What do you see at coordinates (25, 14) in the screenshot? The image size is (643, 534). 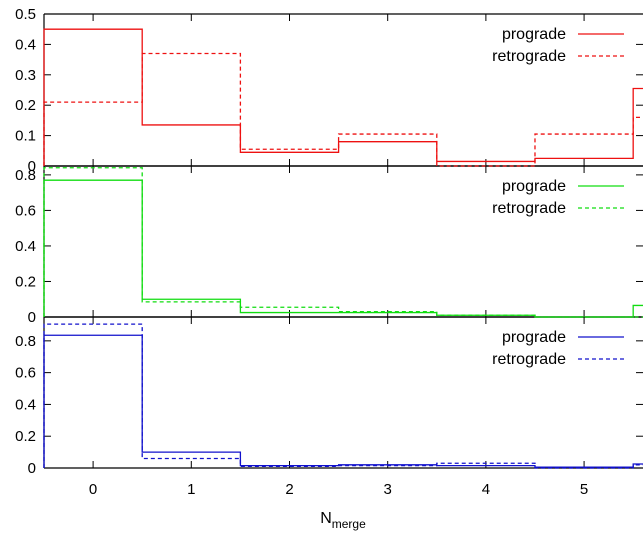 I see `y-tick-label: 0.5` at bounding box center [25, 14].